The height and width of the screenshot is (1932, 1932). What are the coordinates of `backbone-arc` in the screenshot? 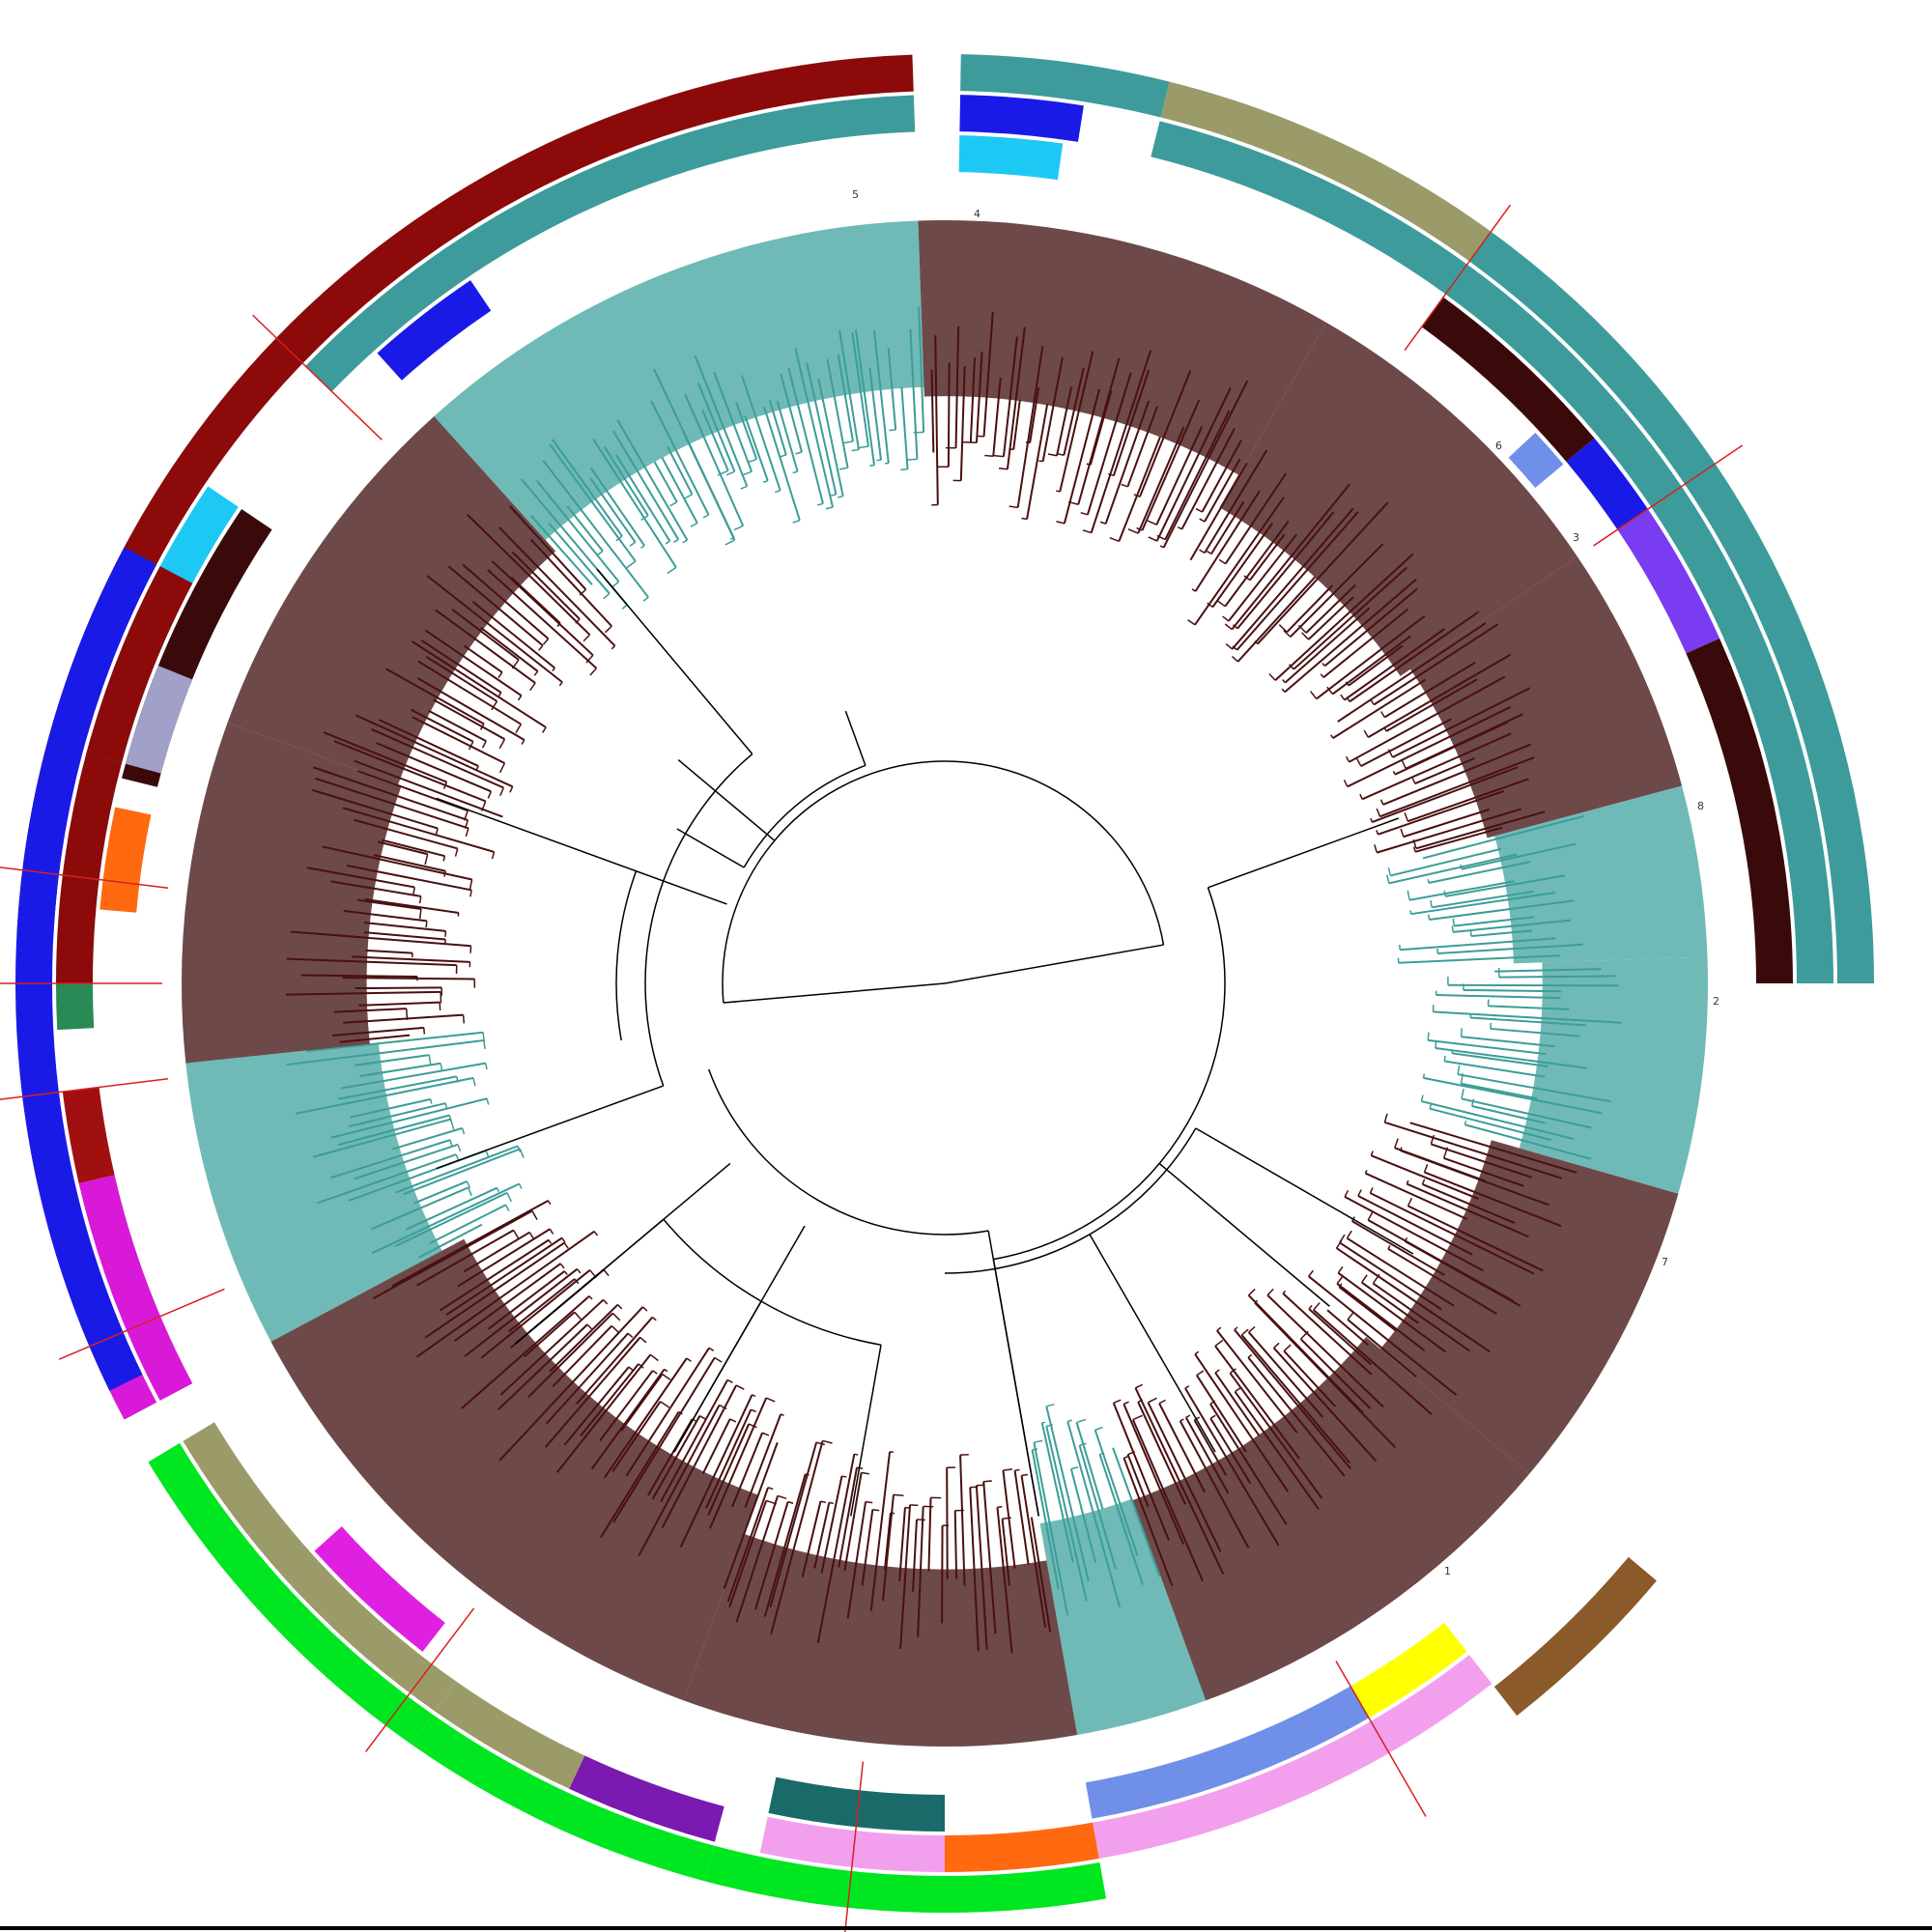 It's located at (1109, 1074).